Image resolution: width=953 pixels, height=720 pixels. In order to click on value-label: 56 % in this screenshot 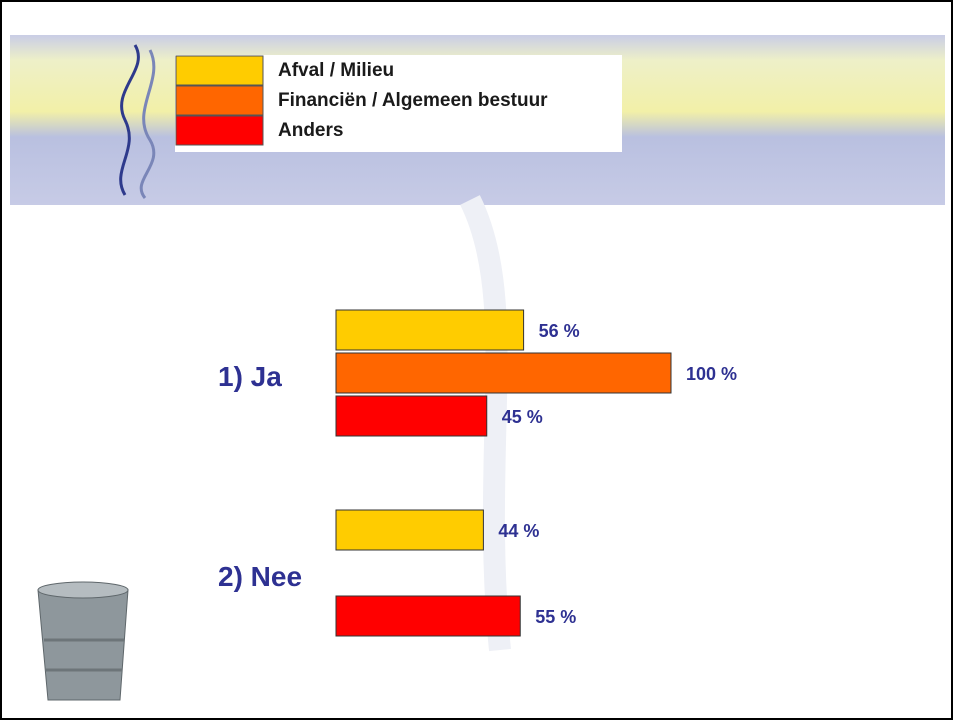, I will do `click(559, 331)`.